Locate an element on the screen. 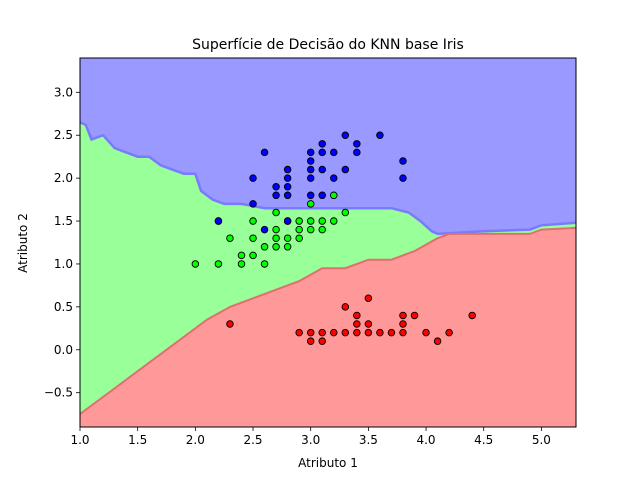  y-tick-label: 2.0 is located at coordinates (63, 178).